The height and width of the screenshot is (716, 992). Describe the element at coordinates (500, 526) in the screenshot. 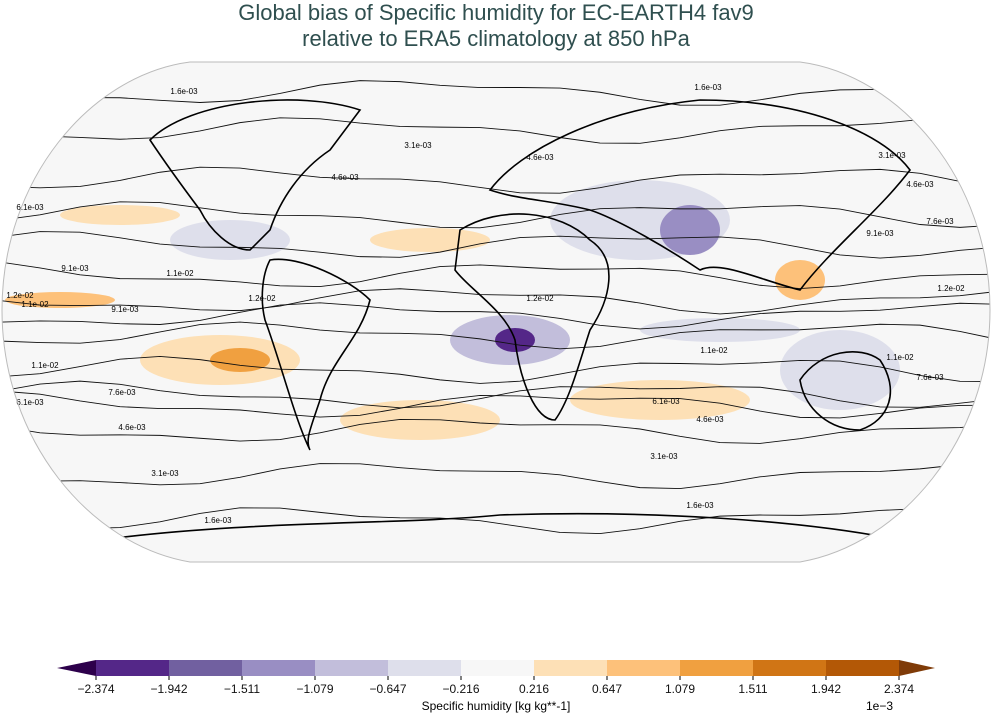

I see `antarctica-coast` at that location.